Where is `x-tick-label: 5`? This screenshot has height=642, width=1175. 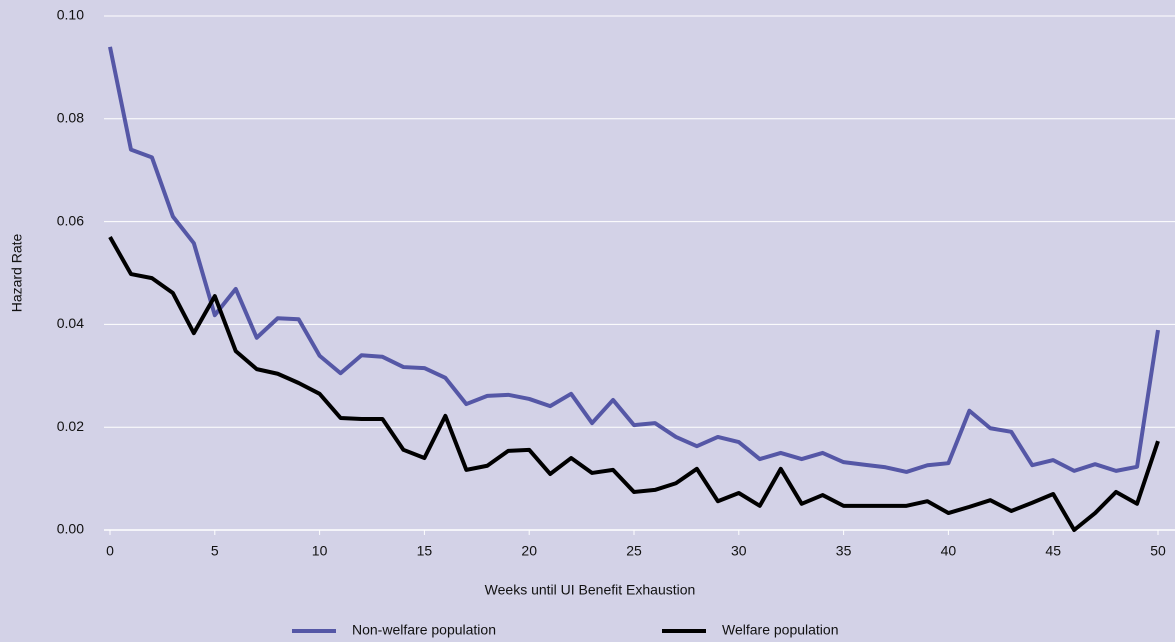
x-tick-label: 5 is located at coordinates (215, 551).